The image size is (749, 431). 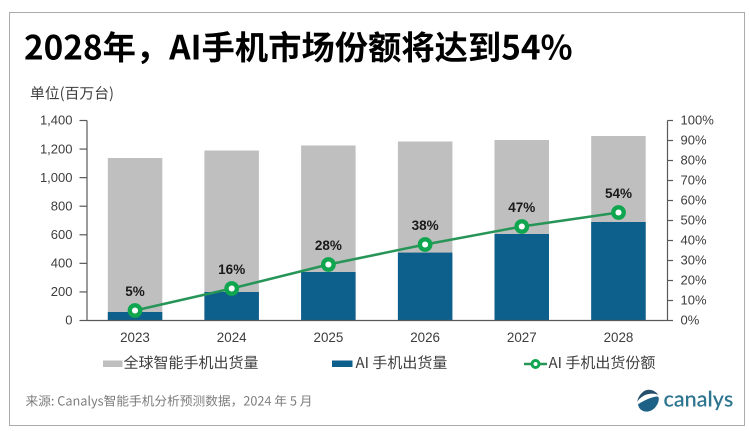 I want to click on svg-text: 1,000, so click(x=56, y=177).